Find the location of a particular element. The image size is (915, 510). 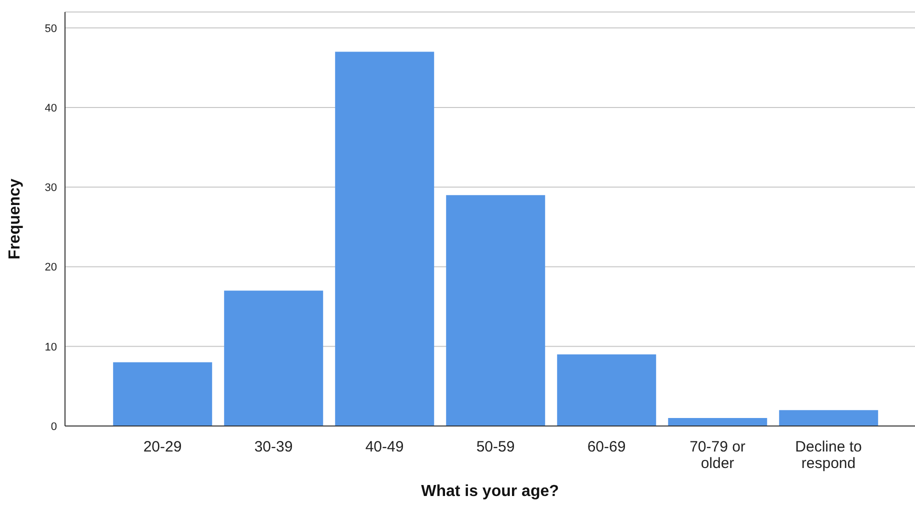

x-tick-label: 20-29 is located at coordinates (162, 447).